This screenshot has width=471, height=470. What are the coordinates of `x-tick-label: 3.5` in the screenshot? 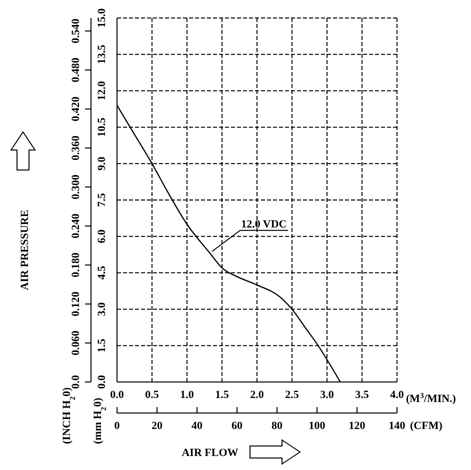 It's located at (362, 394).